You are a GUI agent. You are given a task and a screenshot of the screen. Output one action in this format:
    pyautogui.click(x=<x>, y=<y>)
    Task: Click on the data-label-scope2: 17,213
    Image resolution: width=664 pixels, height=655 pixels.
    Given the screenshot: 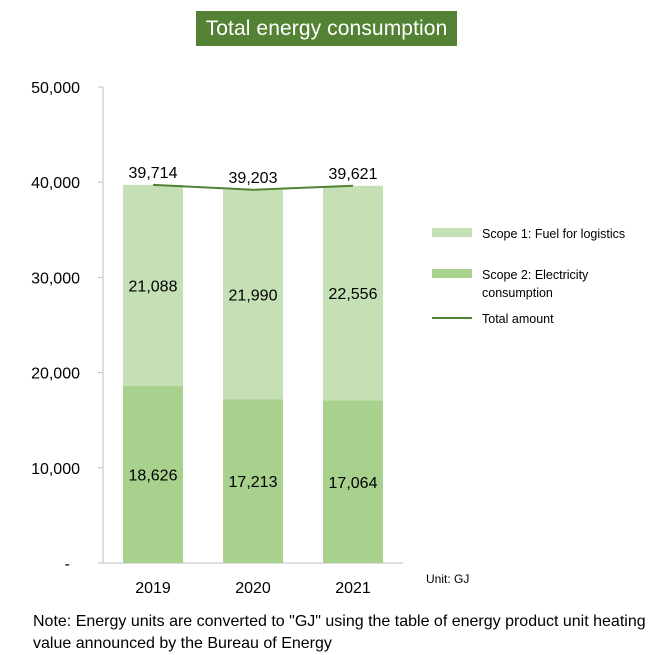 What is the action you would take?
    pyautogui.click(x=253, y=482)
    